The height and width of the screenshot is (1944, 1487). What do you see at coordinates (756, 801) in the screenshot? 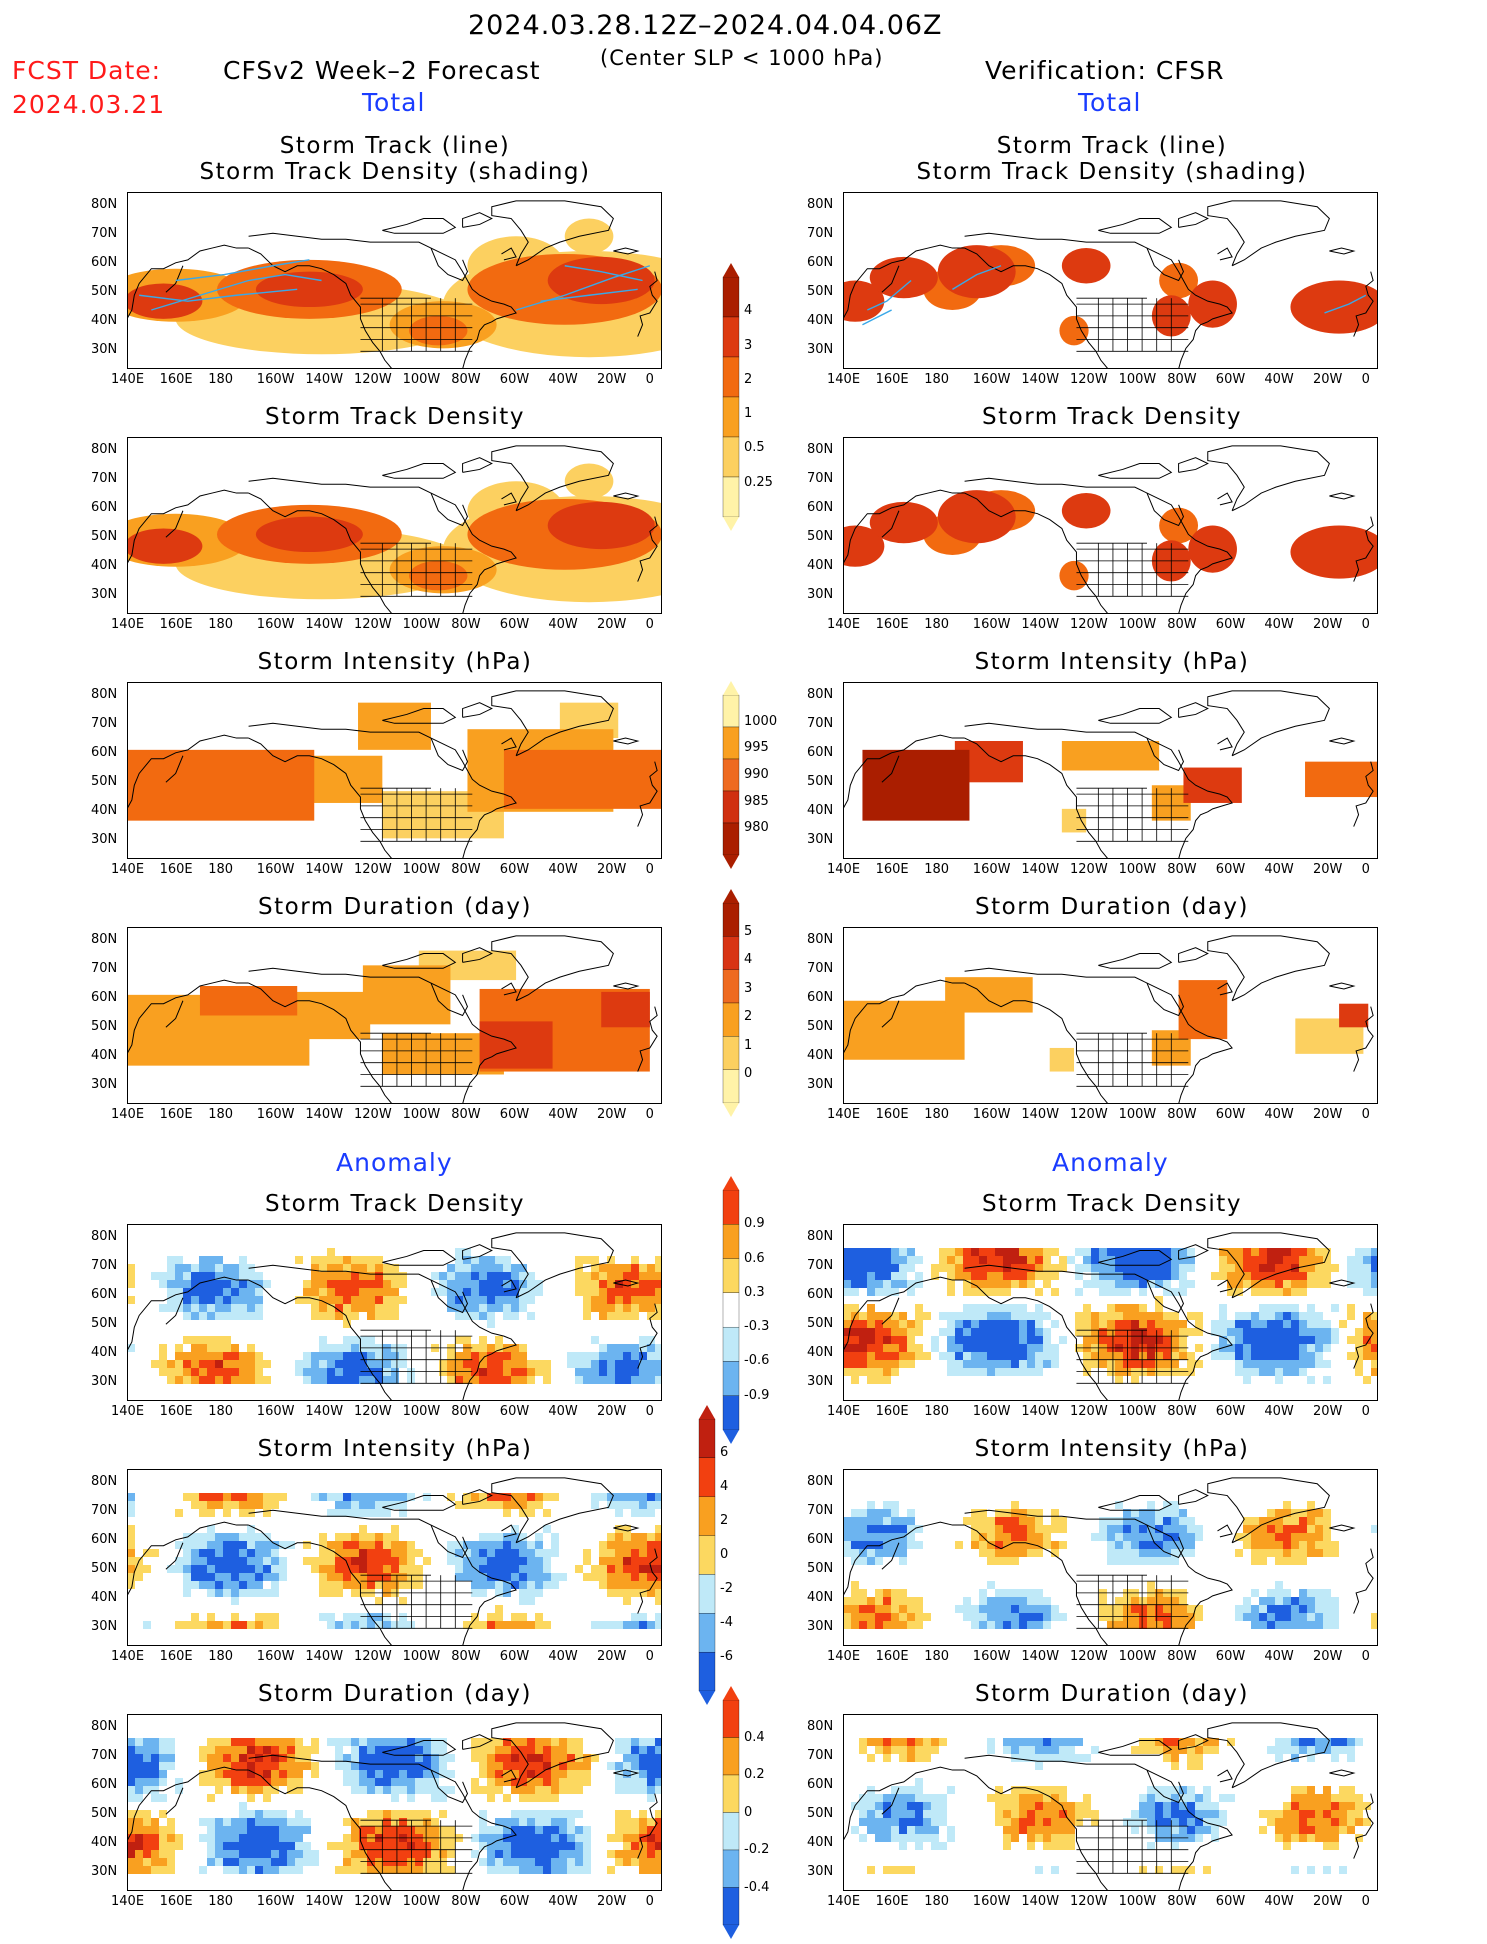
I see `colorbar-label: 985` at bounding box center [756, 801].